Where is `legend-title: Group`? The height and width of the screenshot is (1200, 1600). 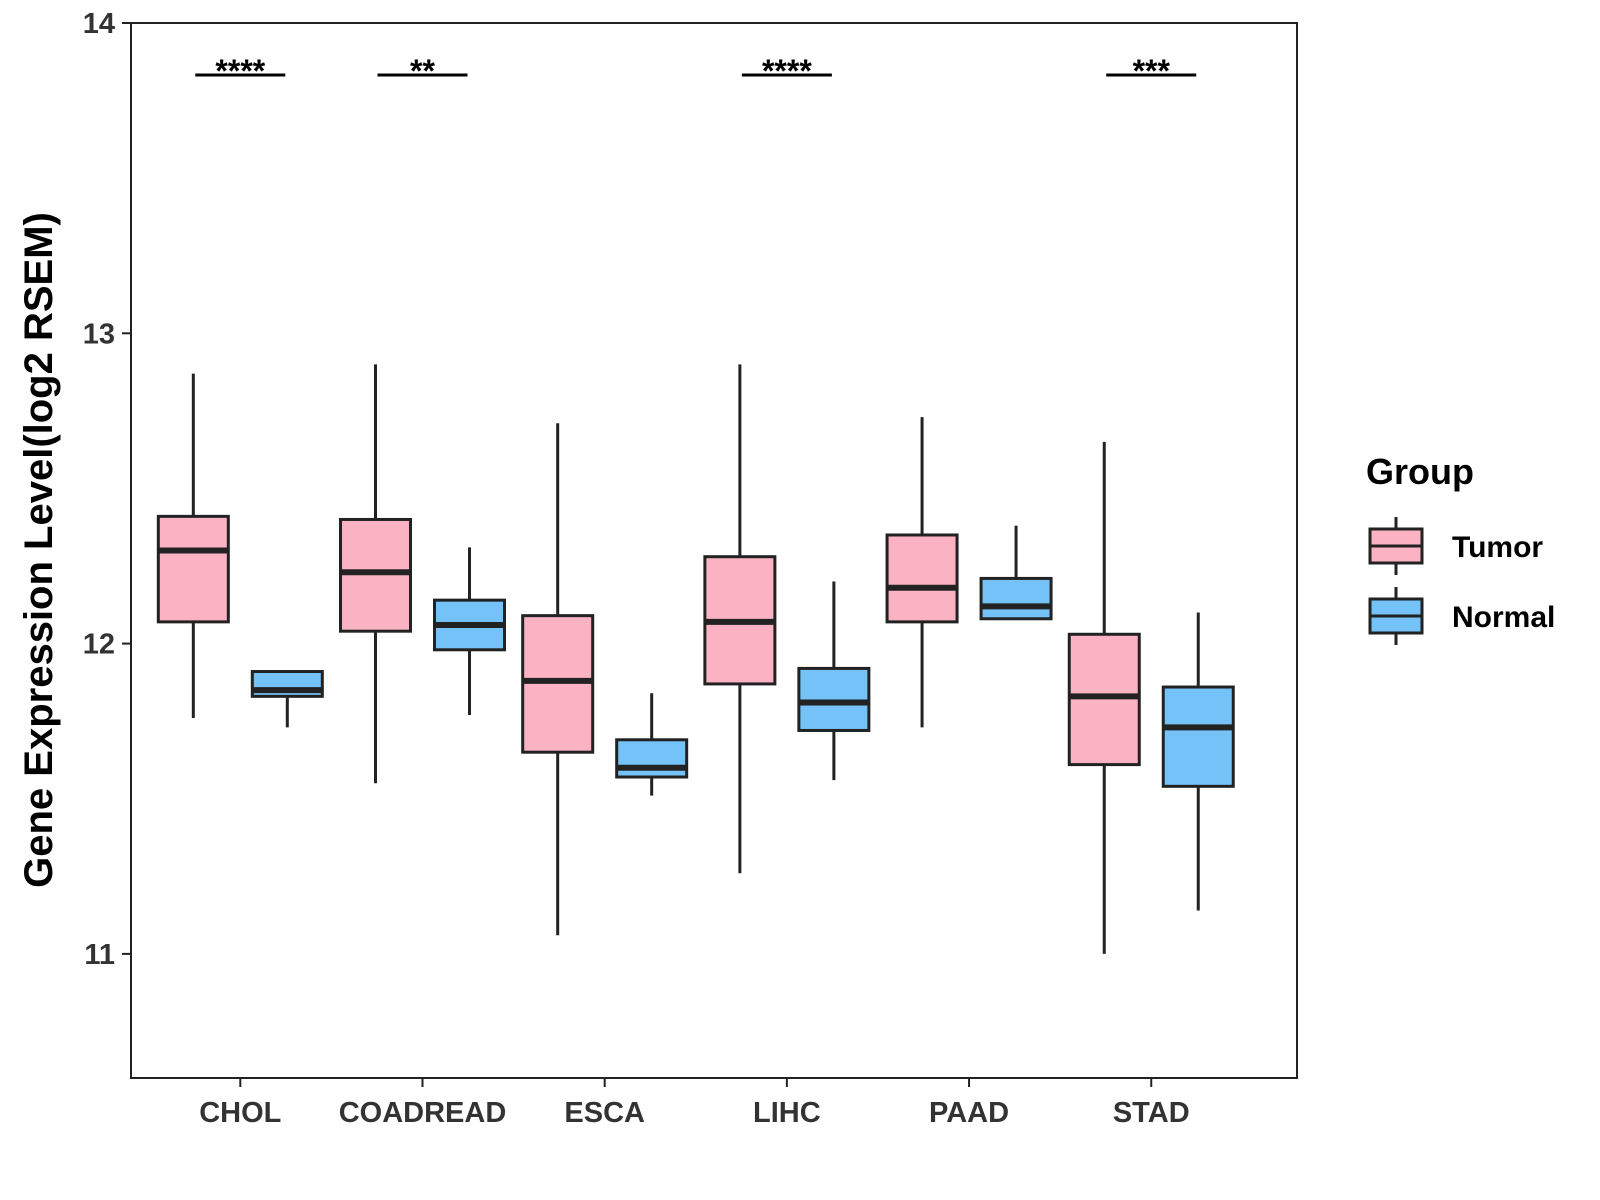
legend-title: Group is located at coordinates (1420, 471).